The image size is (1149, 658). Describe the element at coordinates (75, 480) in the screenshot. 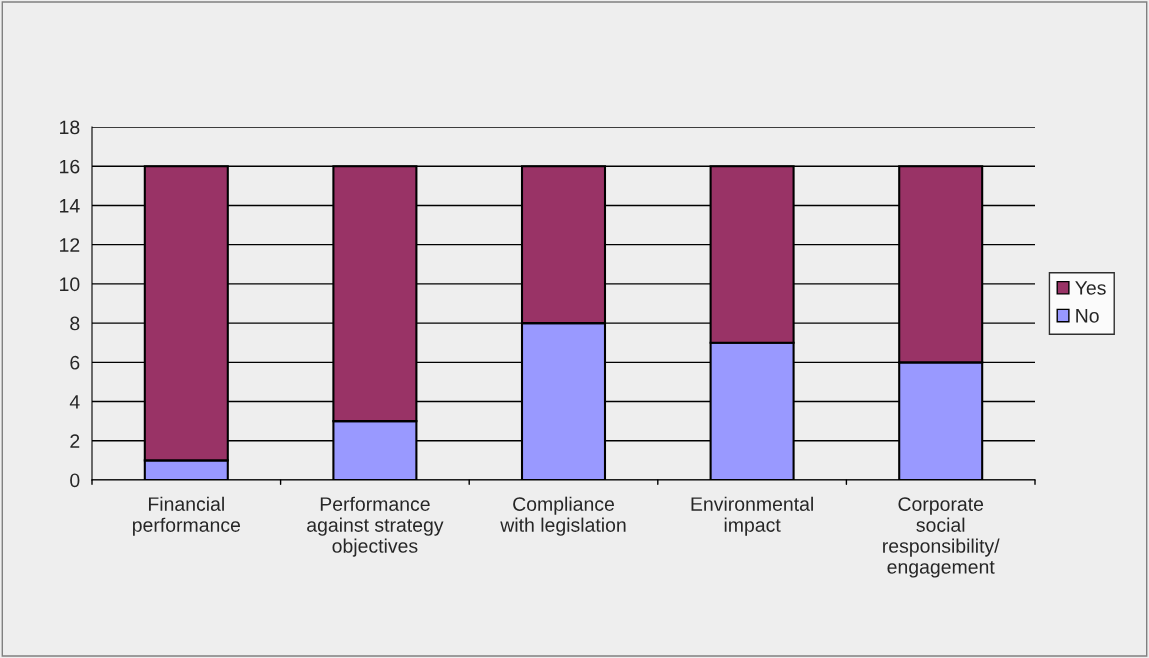

I see `y-tick-label: 0` at that location.